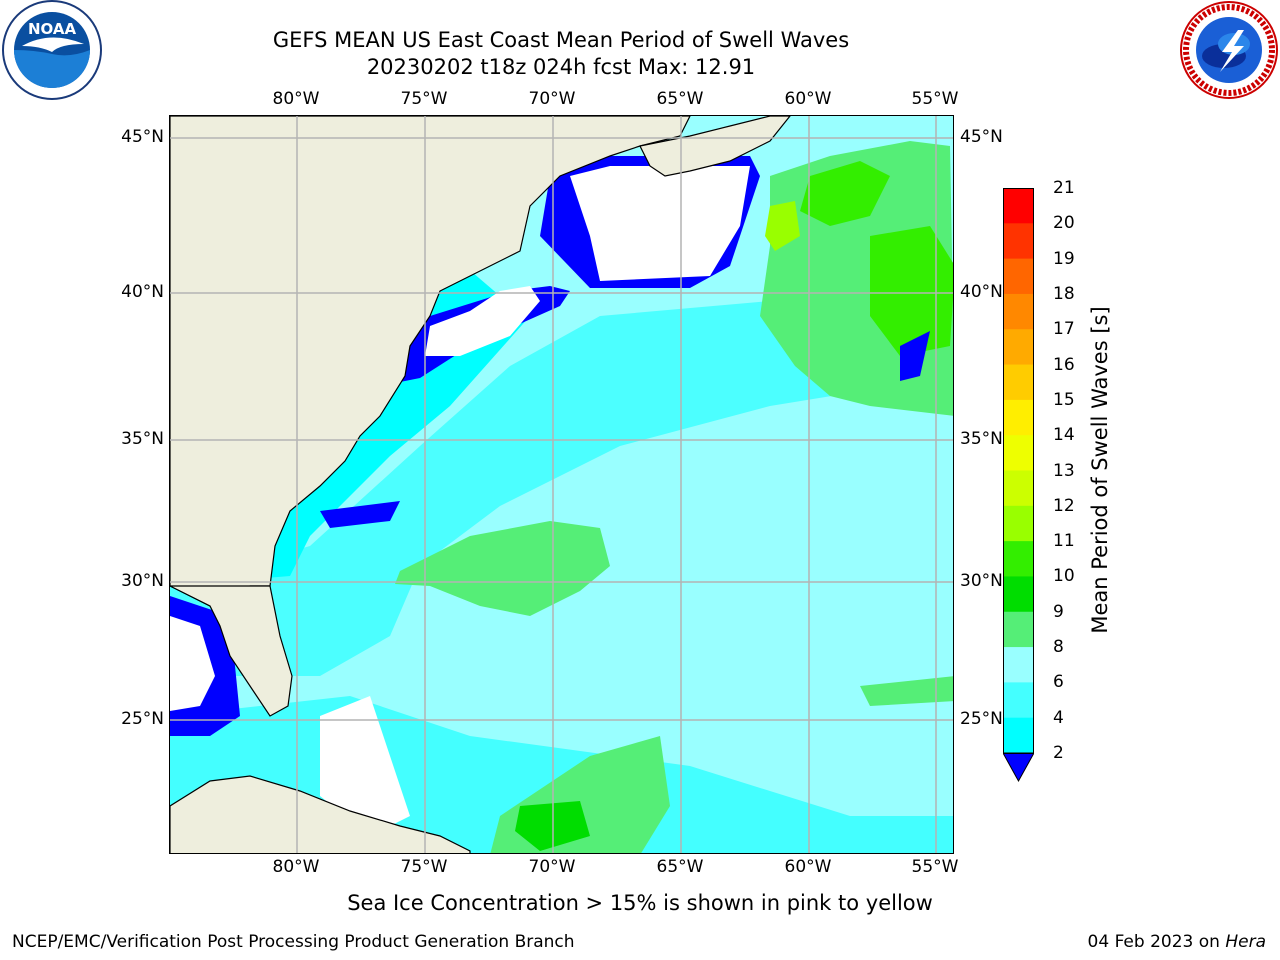  What do you see at coordinates (1245, 942) in the screenshot?
I see `footer-host: Hera` at bounding box center [1245, 942].